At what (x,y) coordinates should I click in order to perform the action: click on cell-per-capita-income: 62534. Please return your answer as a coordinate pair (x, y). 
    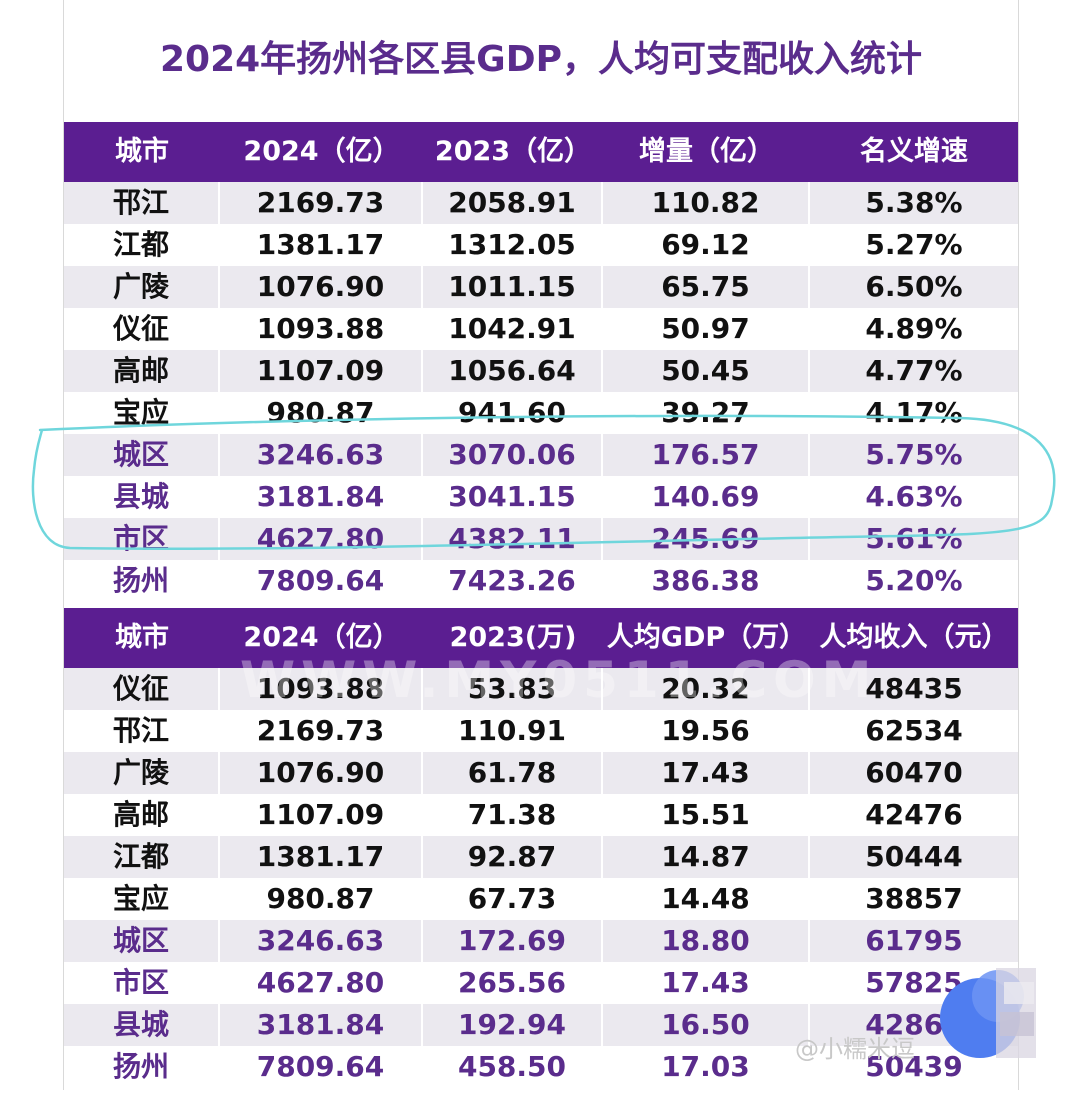
    Looking at the image, I should click on (914, 730).